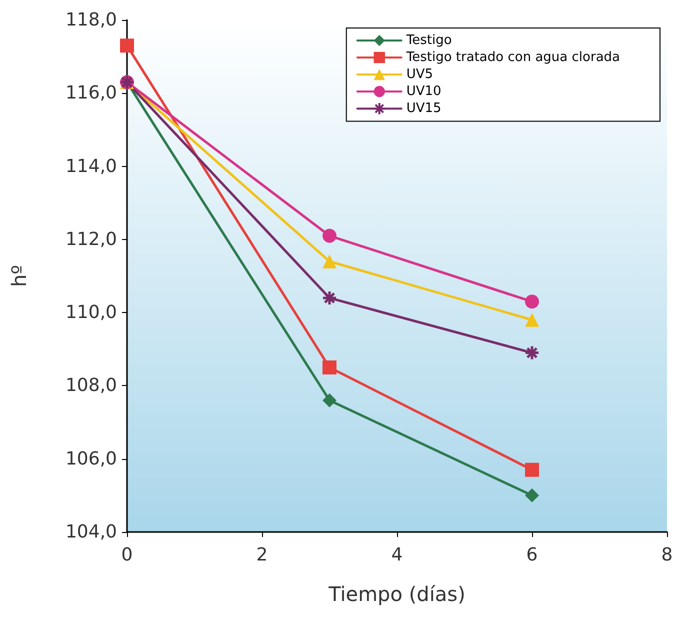 The width and height of the screenshot is (682, 642). Describe the element at coordinates (91, 313) in the screenshot. I see `y-tick-label: 110,0` at that location.